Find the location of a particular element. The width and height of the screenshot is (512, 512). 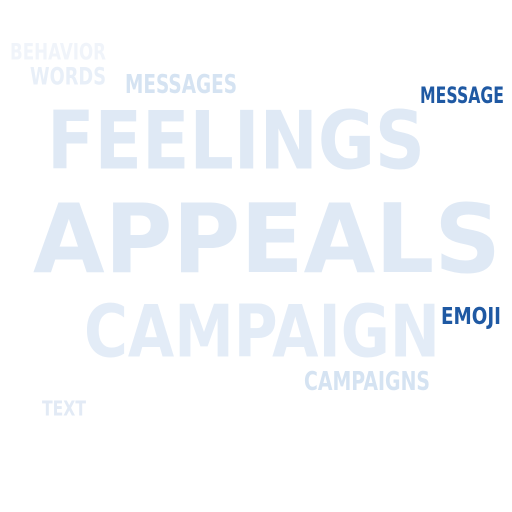

word-campaigns: CAMPAIGNS is located at coordinates (367, 382).